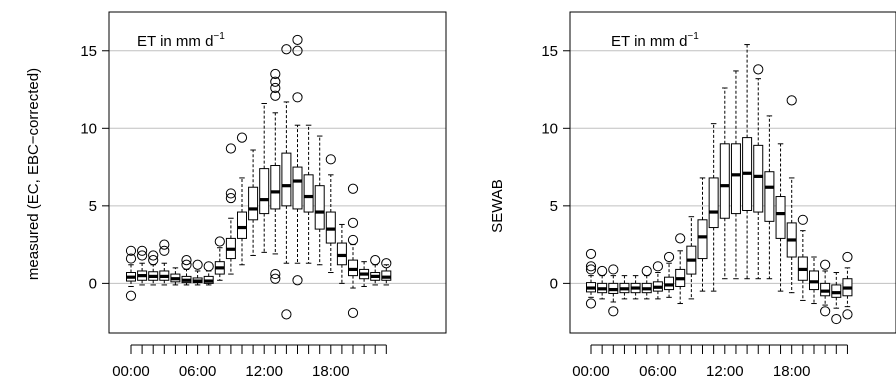 Image resolution: width=896 pixels, height=389 pixels. Describe the element at coordinates (33, 174) in the screenshot. I see `y-axis-label: measured (EC, EBC−corrected)` at that location.